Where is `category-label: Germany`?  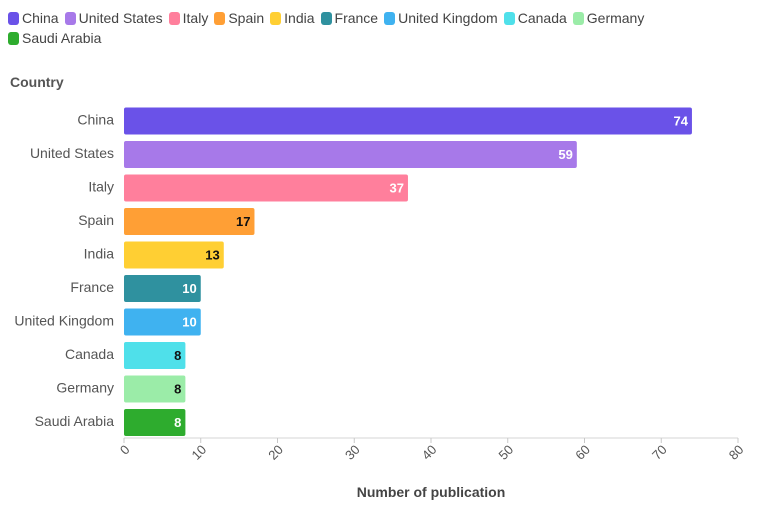
category-label: Germany is located at coordinates (85, 388).